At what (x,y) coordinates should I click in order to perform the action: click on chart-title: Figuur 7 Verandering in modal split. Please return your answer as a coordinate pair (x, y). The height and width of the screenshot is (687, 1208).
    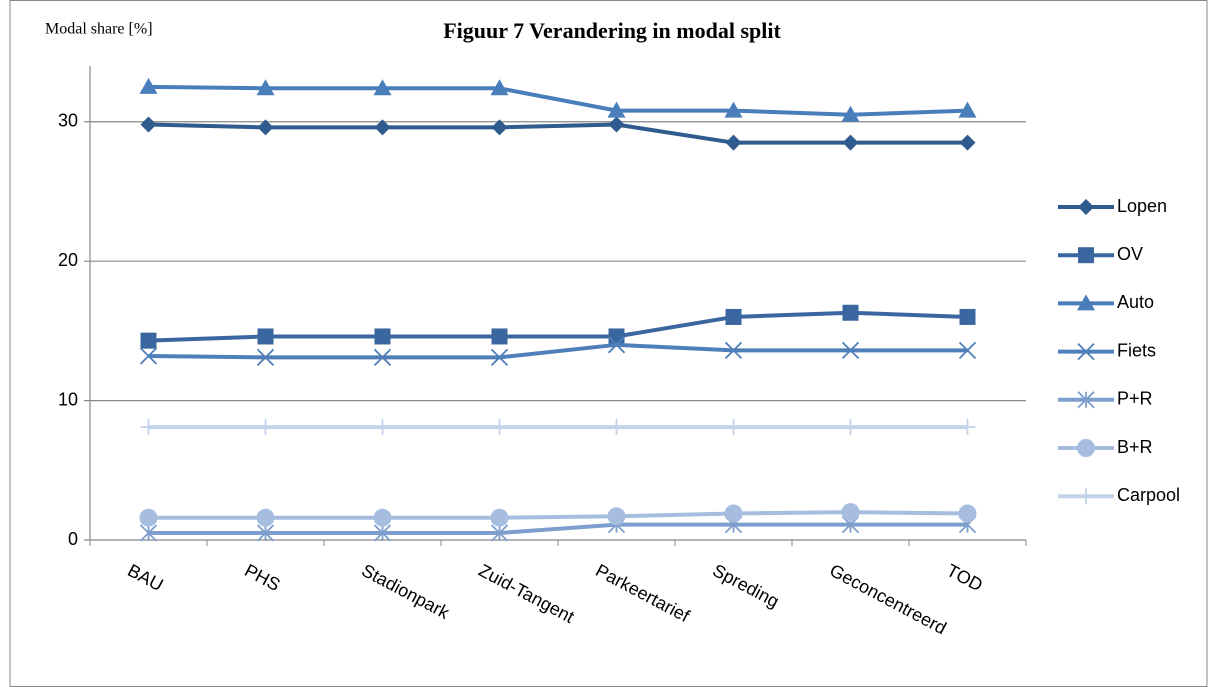
    Looking at the image, I should click on (612, 30).